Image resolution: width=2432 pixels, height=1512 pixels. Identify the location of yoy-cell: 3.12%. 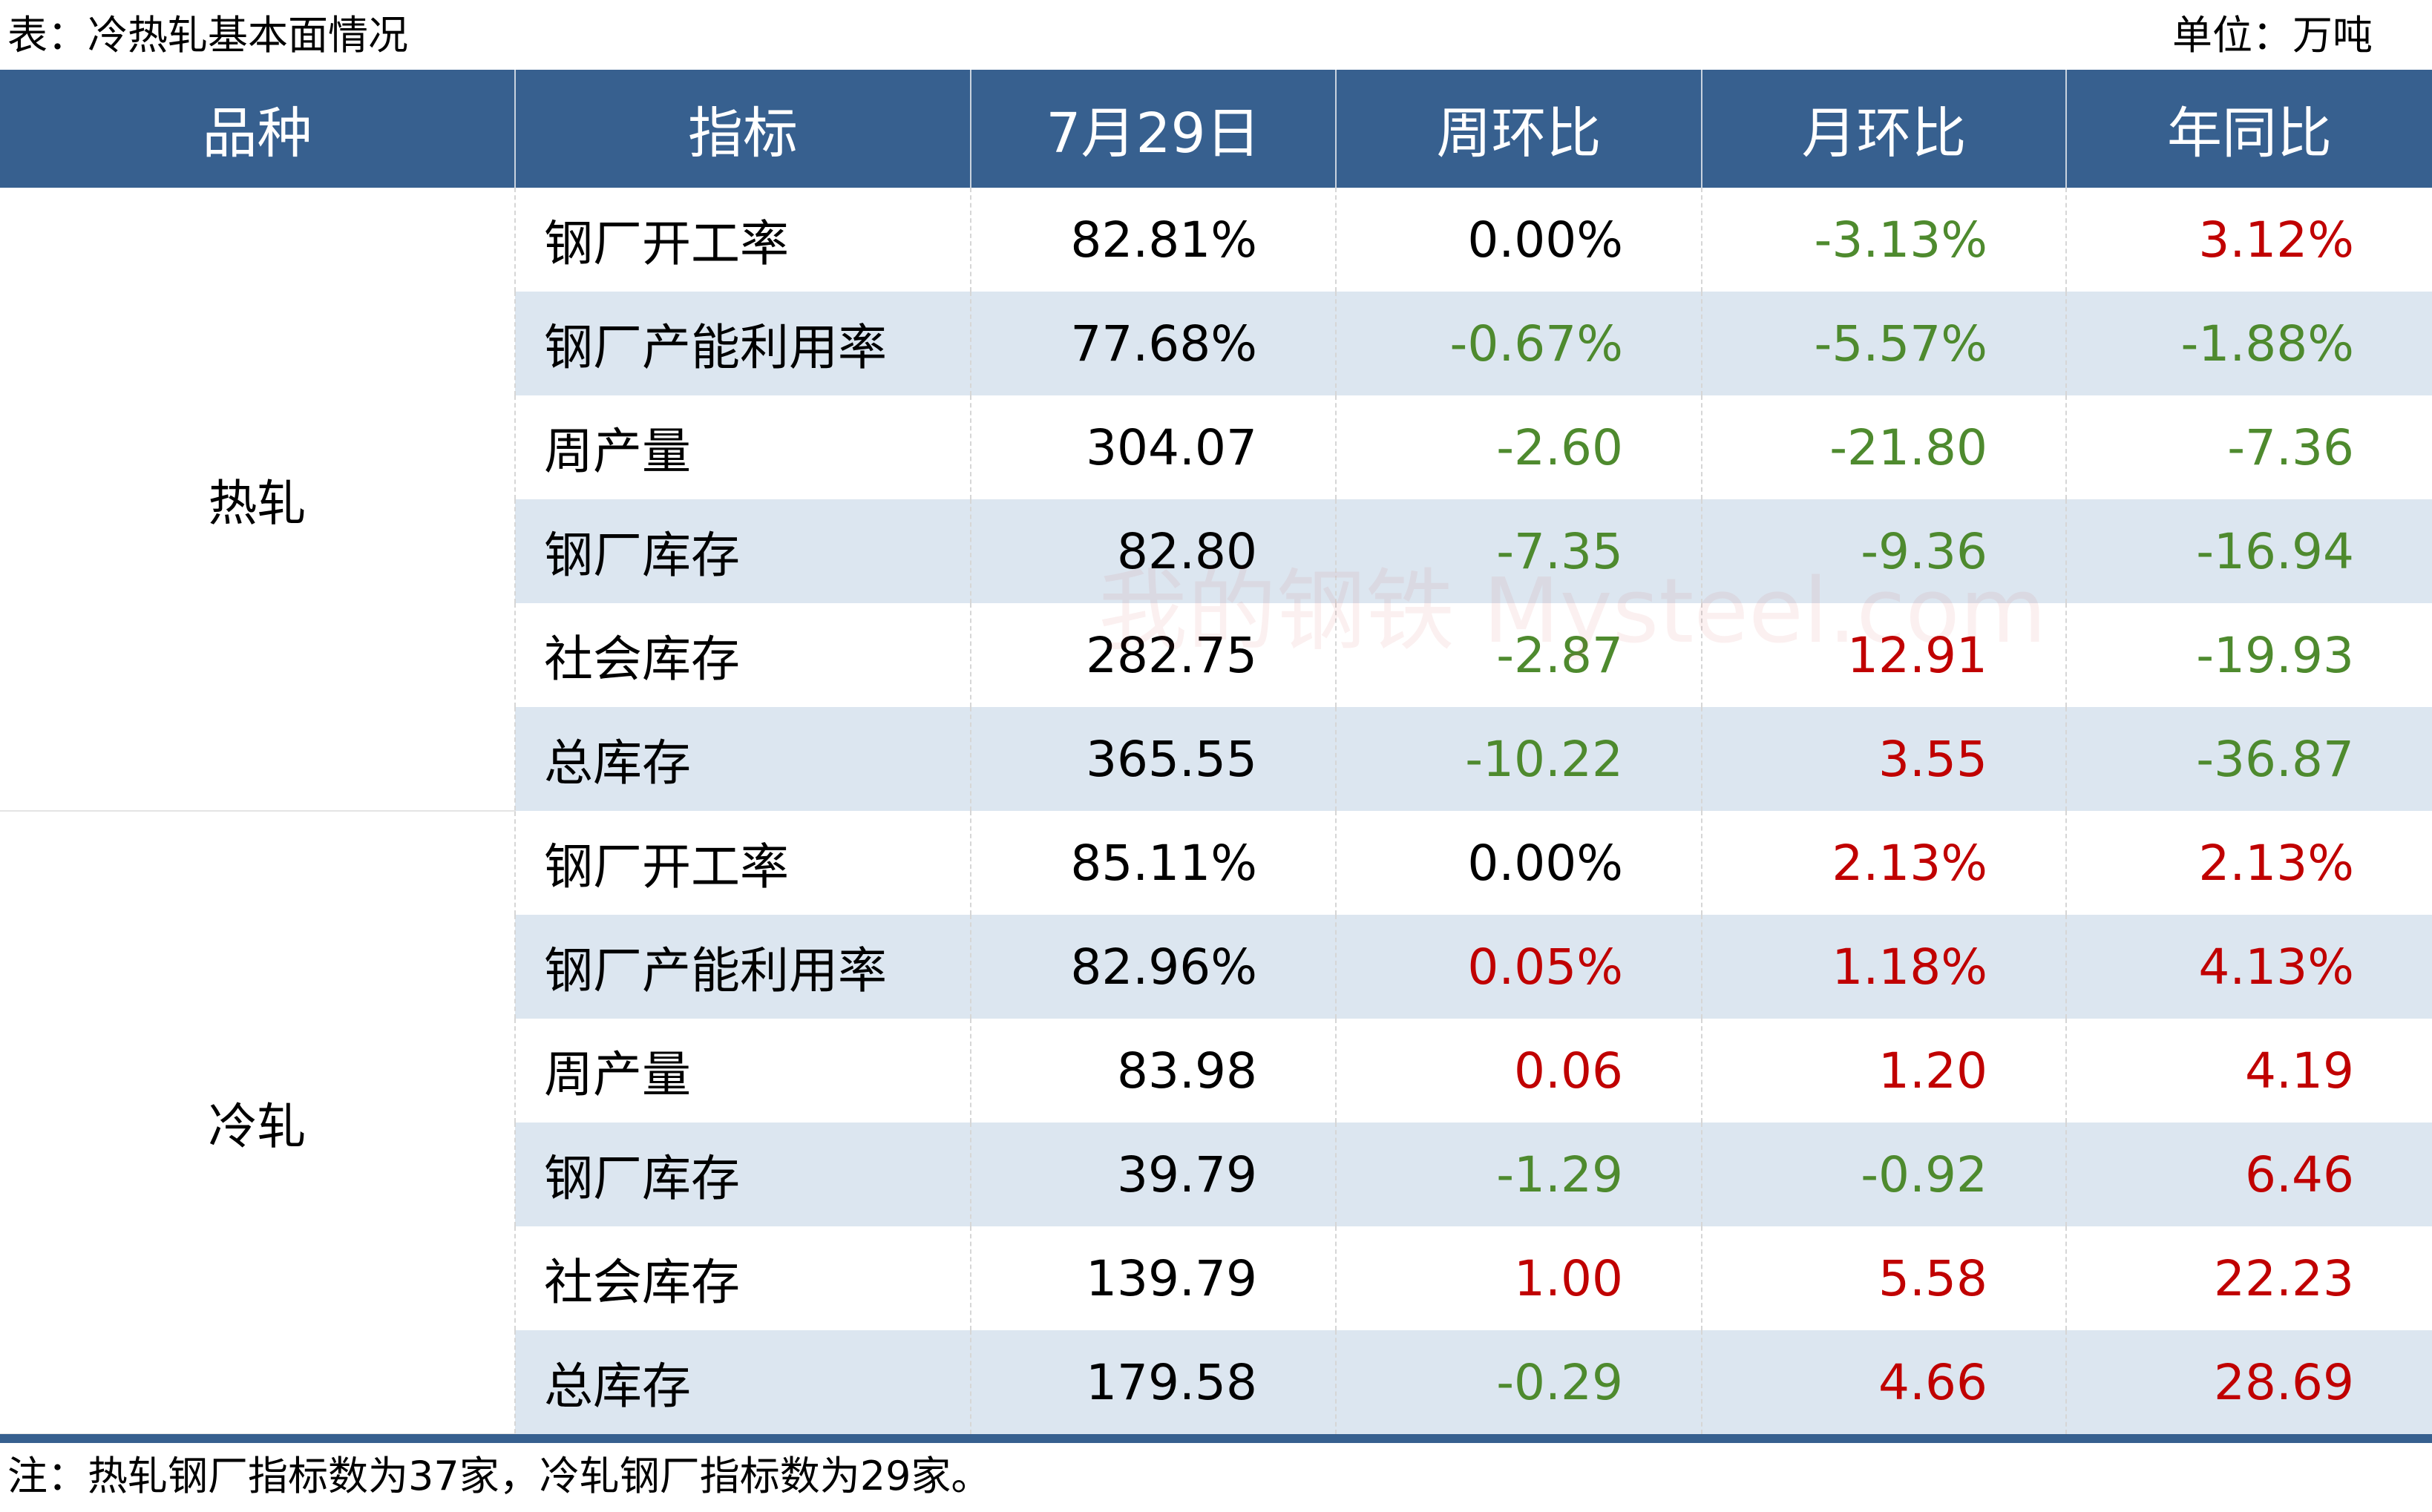
(2248, 240).